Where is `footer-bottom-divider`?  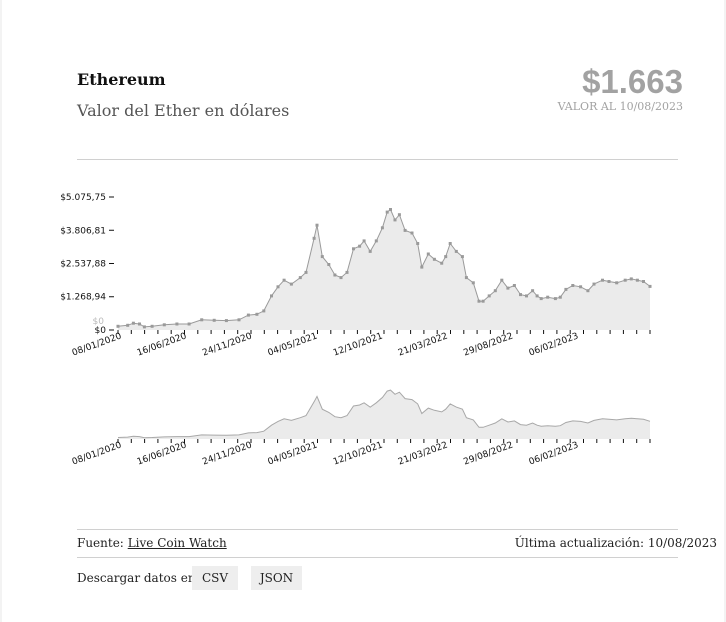
footer-bottom-divider is located at coordinates (377, 557).